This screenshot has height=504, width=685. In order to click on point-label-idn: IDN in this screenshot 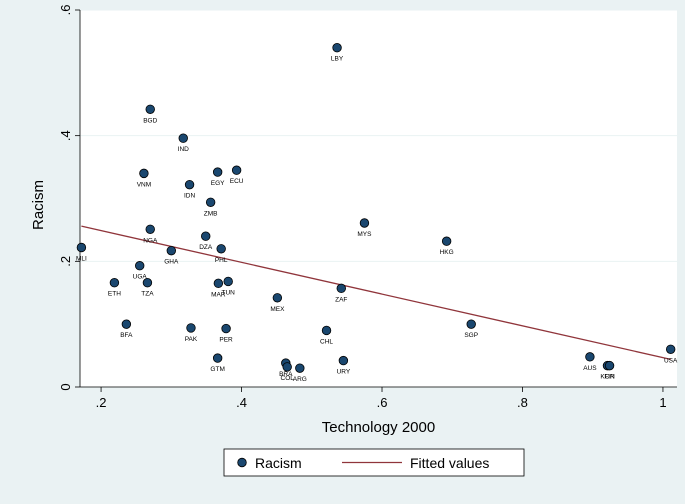, I will do `click(190, 196)`.